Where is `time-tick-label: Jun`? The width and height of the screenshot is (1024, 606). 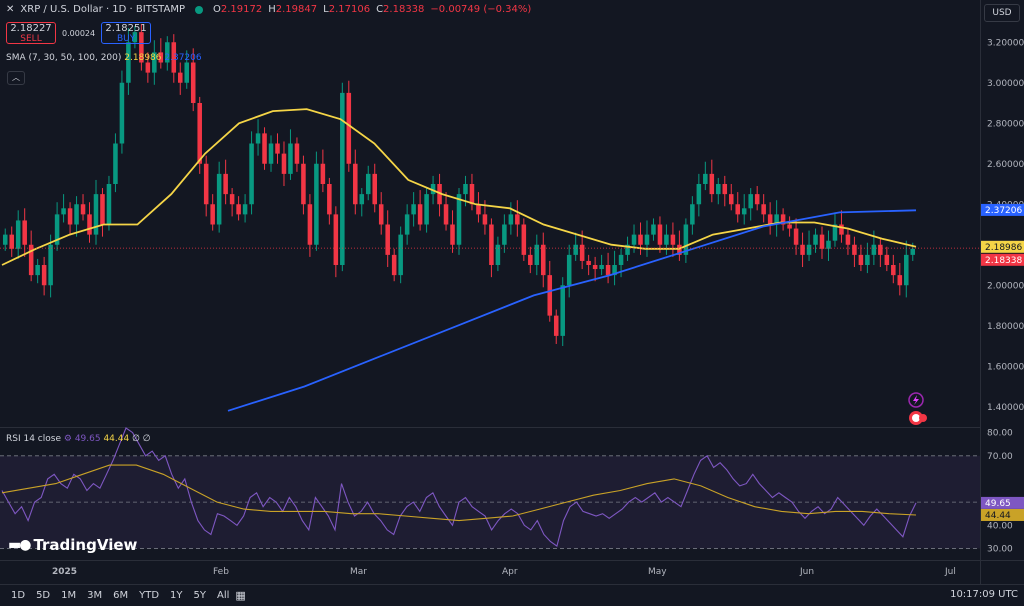
time-tick-label: Jun is located at coordinates (806, 572).